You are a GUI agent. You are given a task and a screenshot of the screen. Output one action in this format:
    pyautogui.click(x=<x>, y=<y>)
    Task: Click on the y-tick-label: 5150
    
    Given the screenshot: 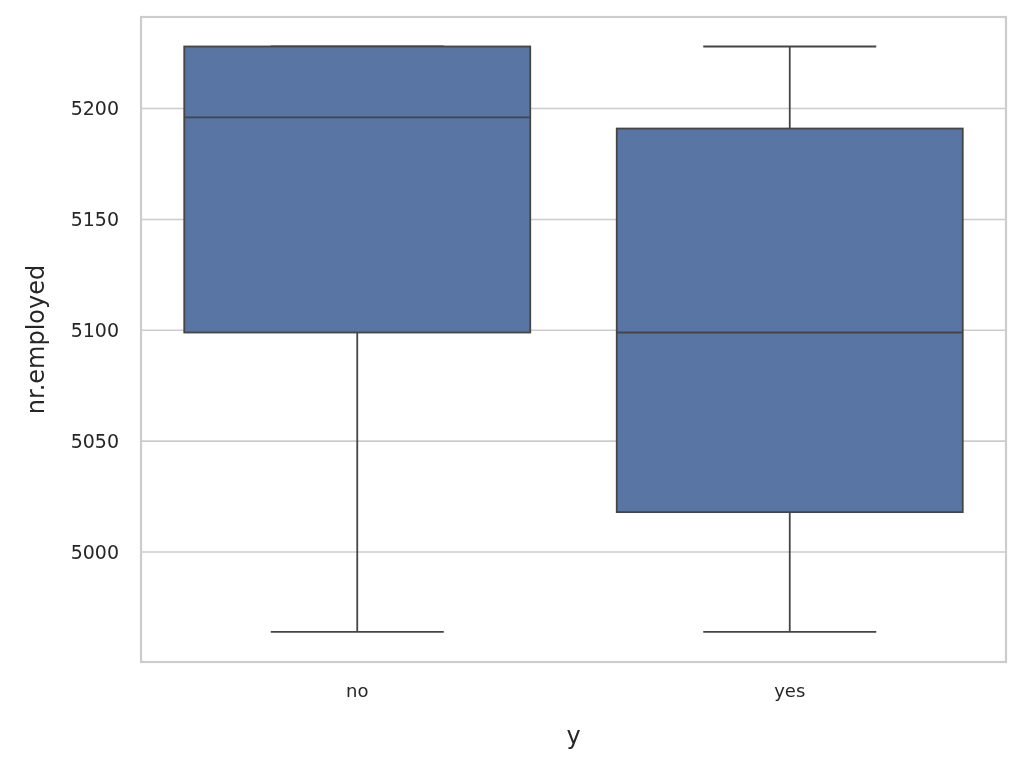 What is the action you would take?
    pyautogui.click(x=94, y=219)
    